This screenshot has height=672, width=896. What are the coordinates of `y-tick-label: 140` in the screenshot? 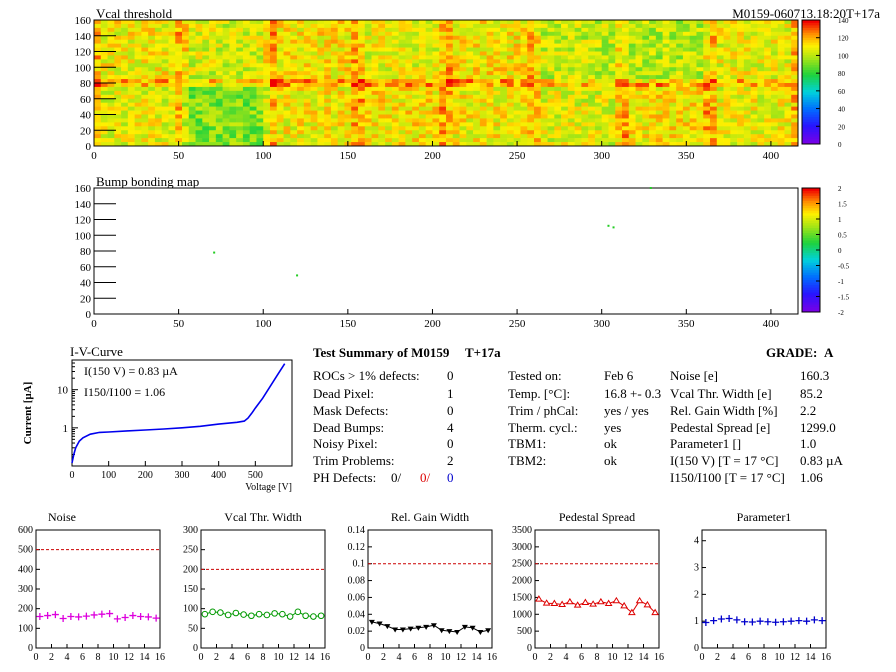 It's located at (83, 205).